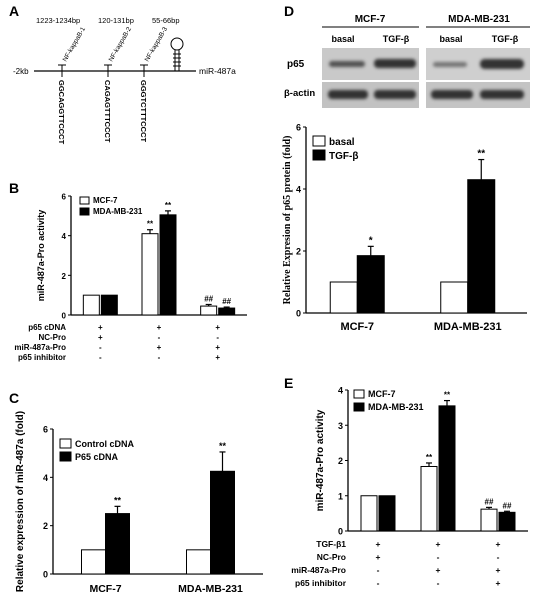  What do you see at coordinates (20, 501) in the screenshot?
I see `y-axis-label: Relative expression of miR-487a (fold)` at bounding box center [20, 501].